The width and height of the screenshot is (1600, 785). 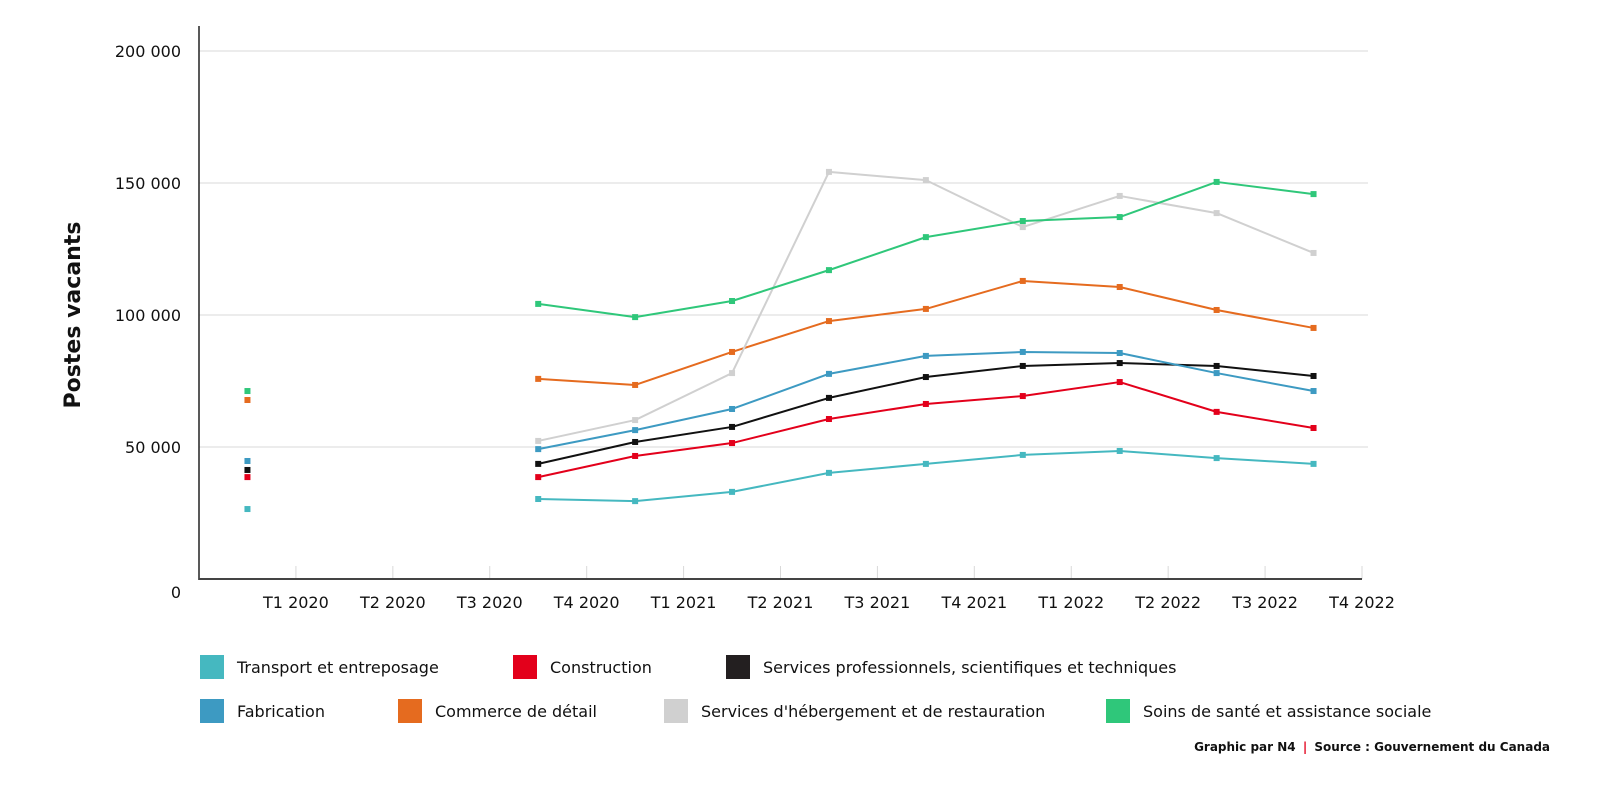 I want to click on y-axis-label: Postes vacants, so click(x=73, y=315).